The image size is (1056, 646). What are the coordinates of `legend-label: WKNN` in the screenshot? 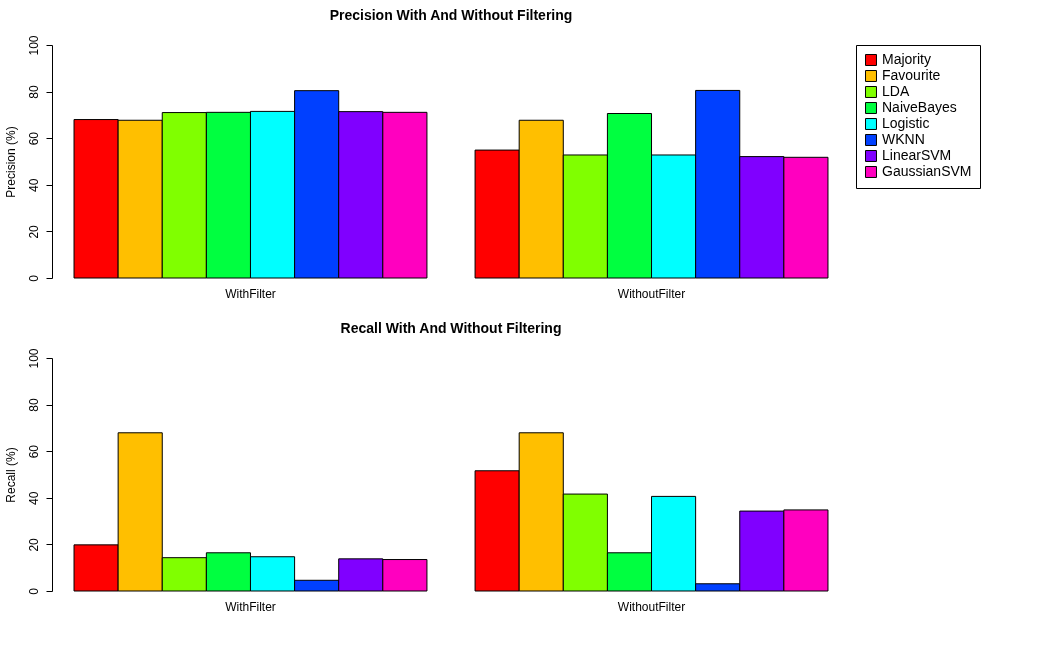 It's located at (903, 139).